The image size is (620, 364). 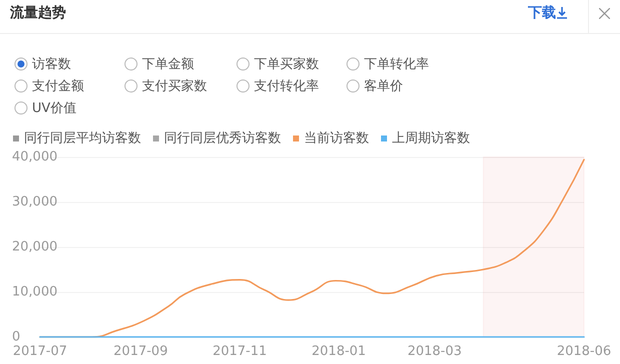 I want to click on text: 下单转化率, so click(x=396, y=64).